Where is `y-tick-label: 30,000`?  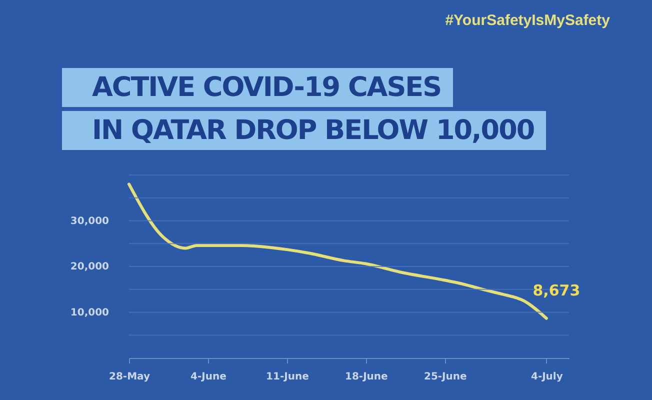 y-tick-label: 30,000 is located at coordinates (90, 221).